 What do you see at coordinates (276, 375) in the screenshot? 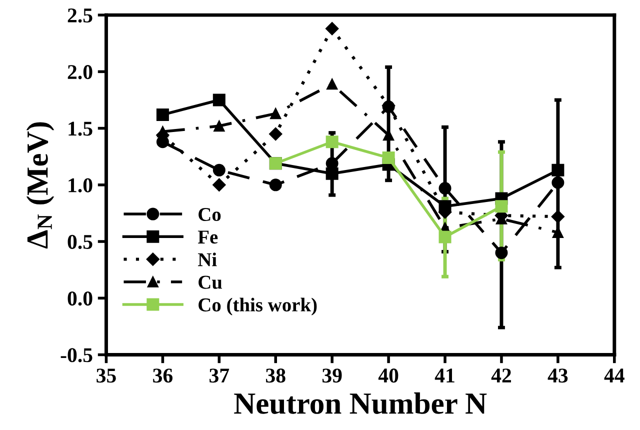
I see `x-tick-label: 38` at bounding box center [276, 375].